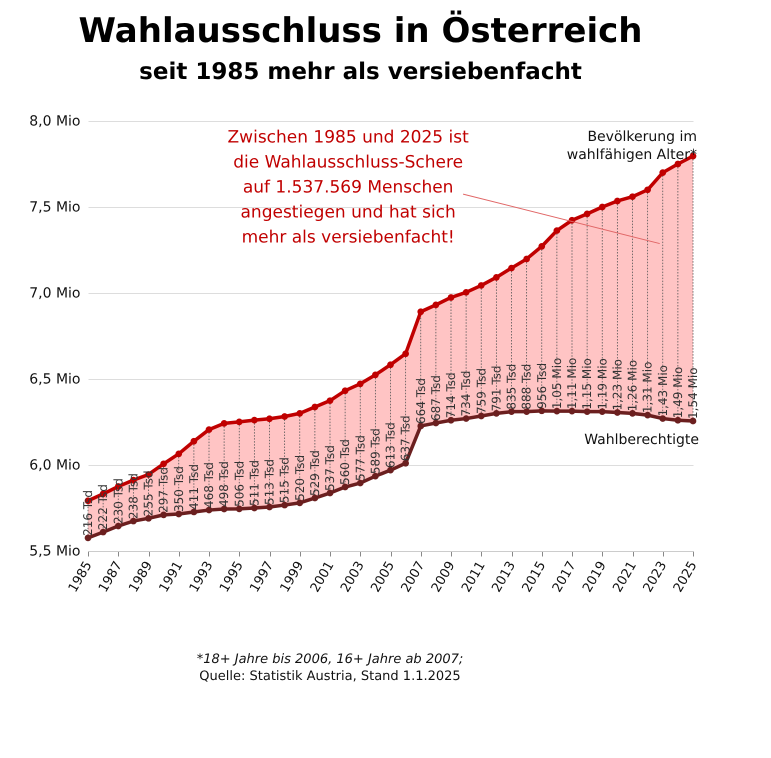  What do you see at coordinates (163, 489) in the screenshot?
I see `annotation: 297 Tsd` at bounding box center [163, 489].